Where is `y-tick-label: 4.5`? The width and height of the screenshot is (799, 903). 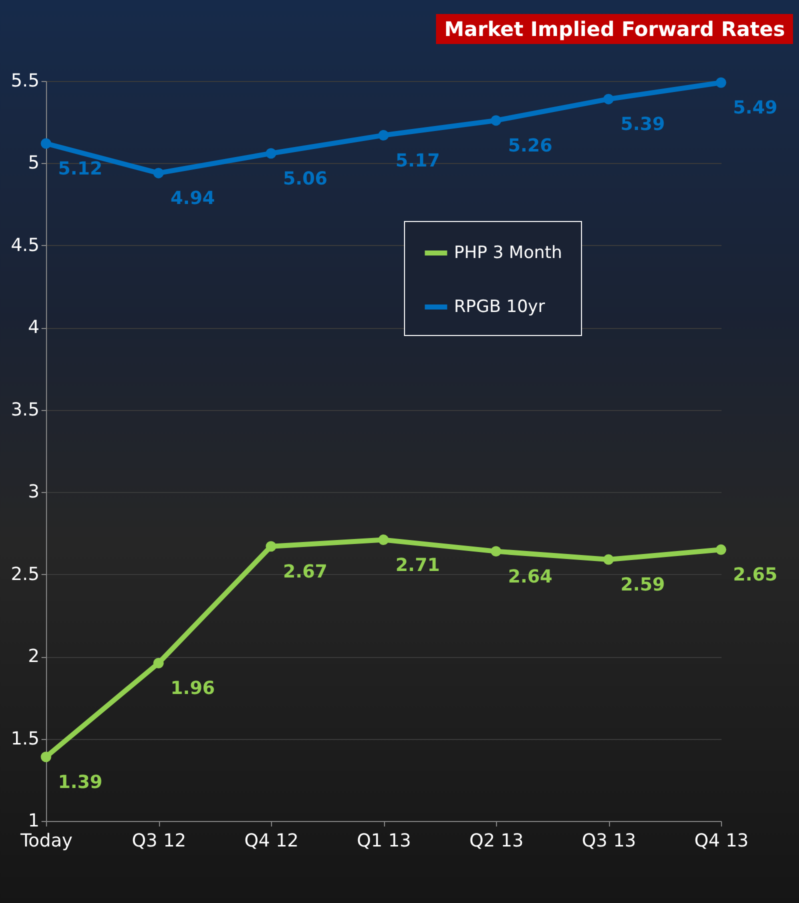 y-tick-label: 4.5 is located at coordinates (25, 245).